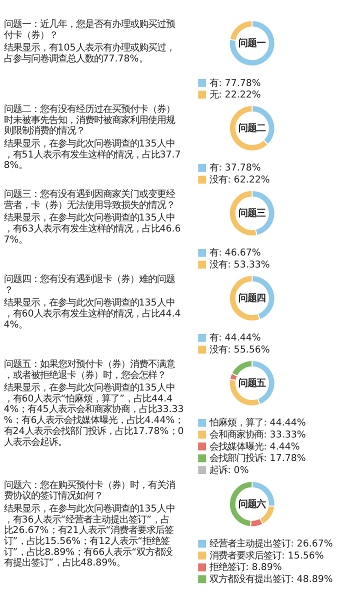  What do you see at coordinates (252, 504) in the screenshot?
I see `text: 问题六` at bounding box center [252, 504].